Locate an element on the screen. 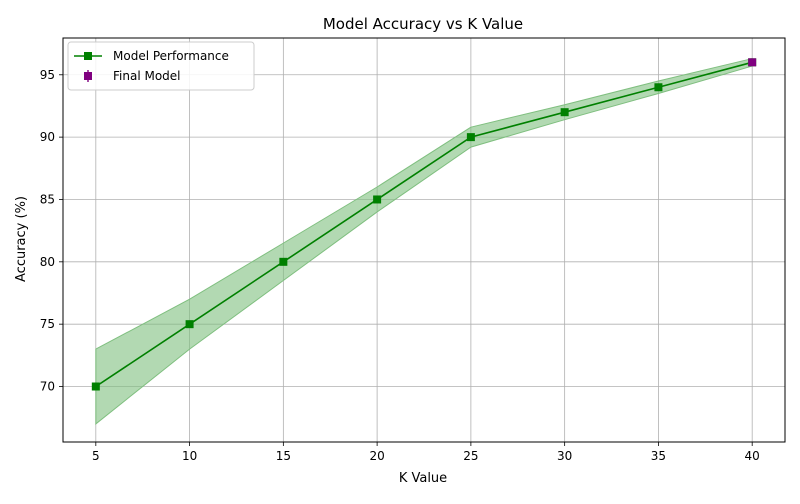 The height and width of the screenshot is (504, 800). y-tick-label: 85 is located at coordinates (47, 199).